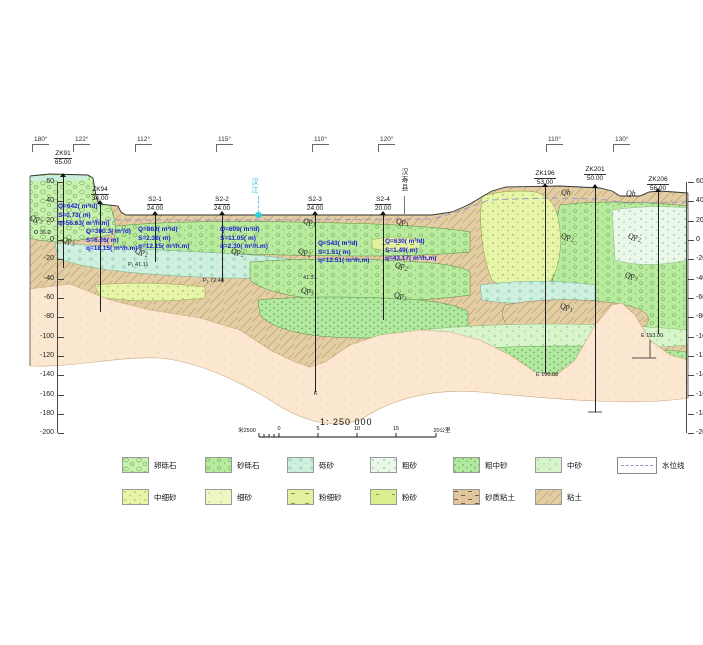 The image size is (703, 645). I want to click on borehole-label: S2-4 20.00, so click(383, 204).